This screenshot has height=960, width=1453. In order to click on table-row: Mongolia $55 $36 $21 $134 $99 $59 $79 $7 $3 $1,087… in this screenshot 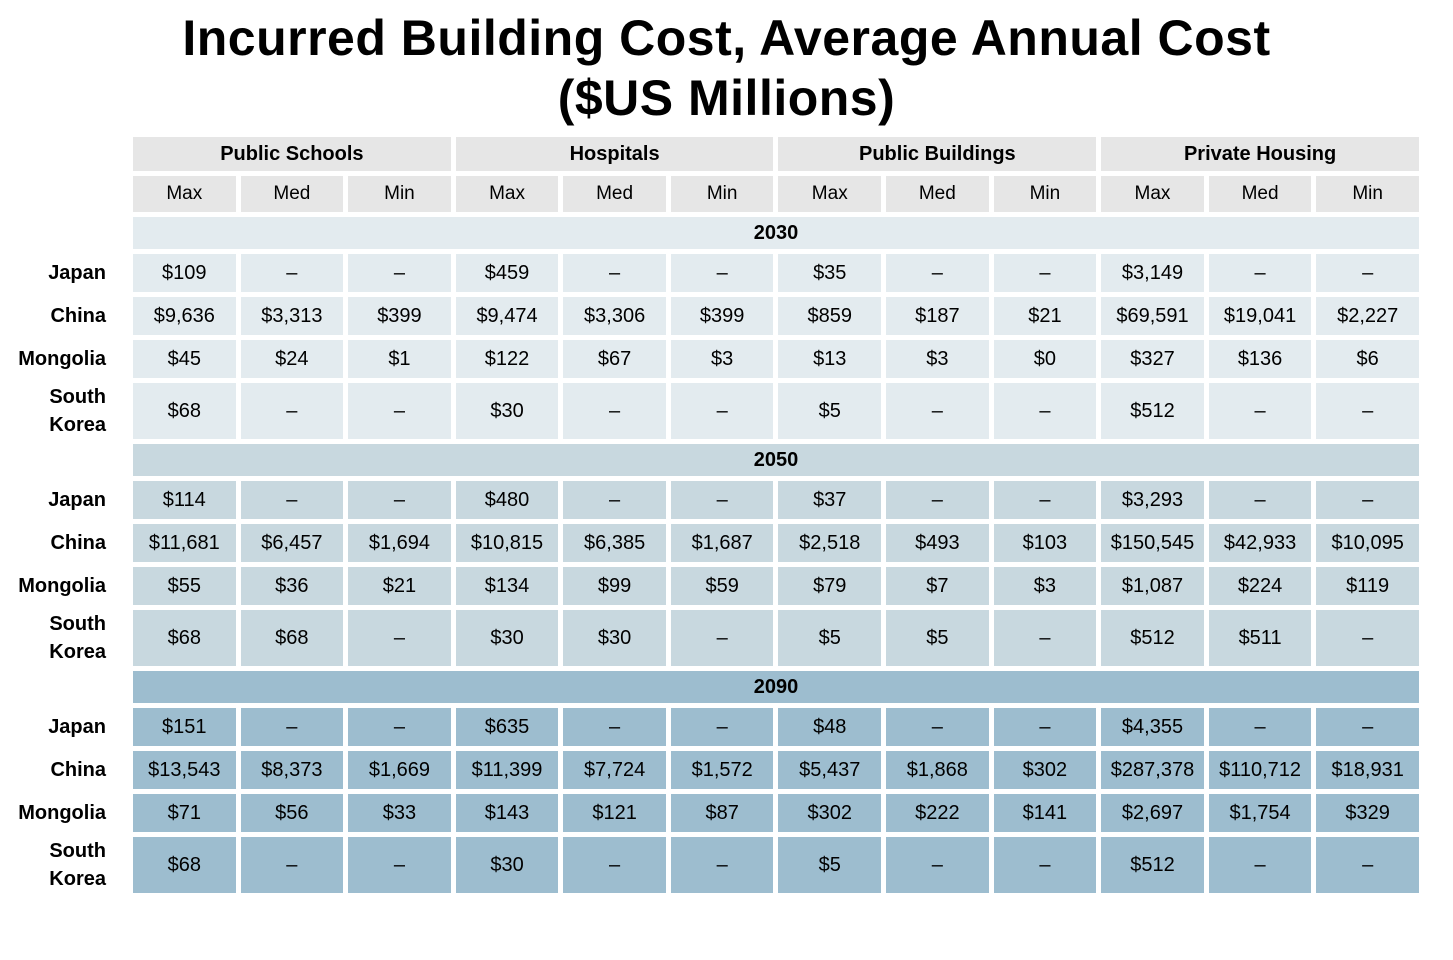, I will do `click(712, 586)`.